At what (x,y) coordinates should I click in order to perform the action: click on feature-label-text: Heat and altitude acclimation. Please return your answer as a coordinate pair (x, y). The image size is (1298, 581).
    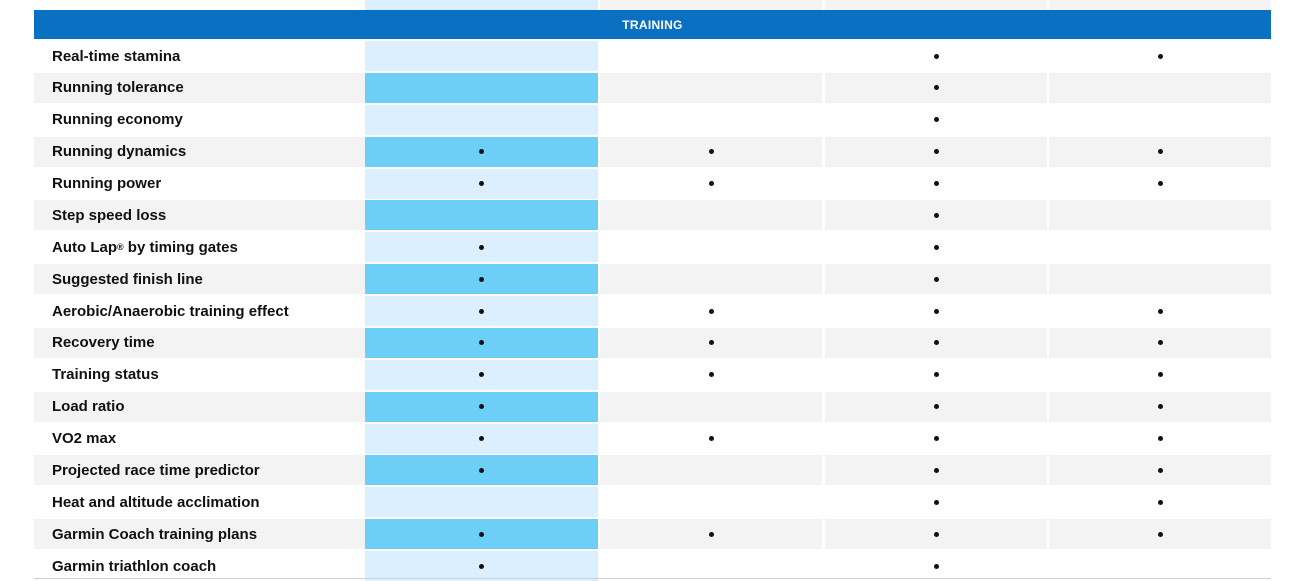
    Looking at the image, I should click on (156, 502).